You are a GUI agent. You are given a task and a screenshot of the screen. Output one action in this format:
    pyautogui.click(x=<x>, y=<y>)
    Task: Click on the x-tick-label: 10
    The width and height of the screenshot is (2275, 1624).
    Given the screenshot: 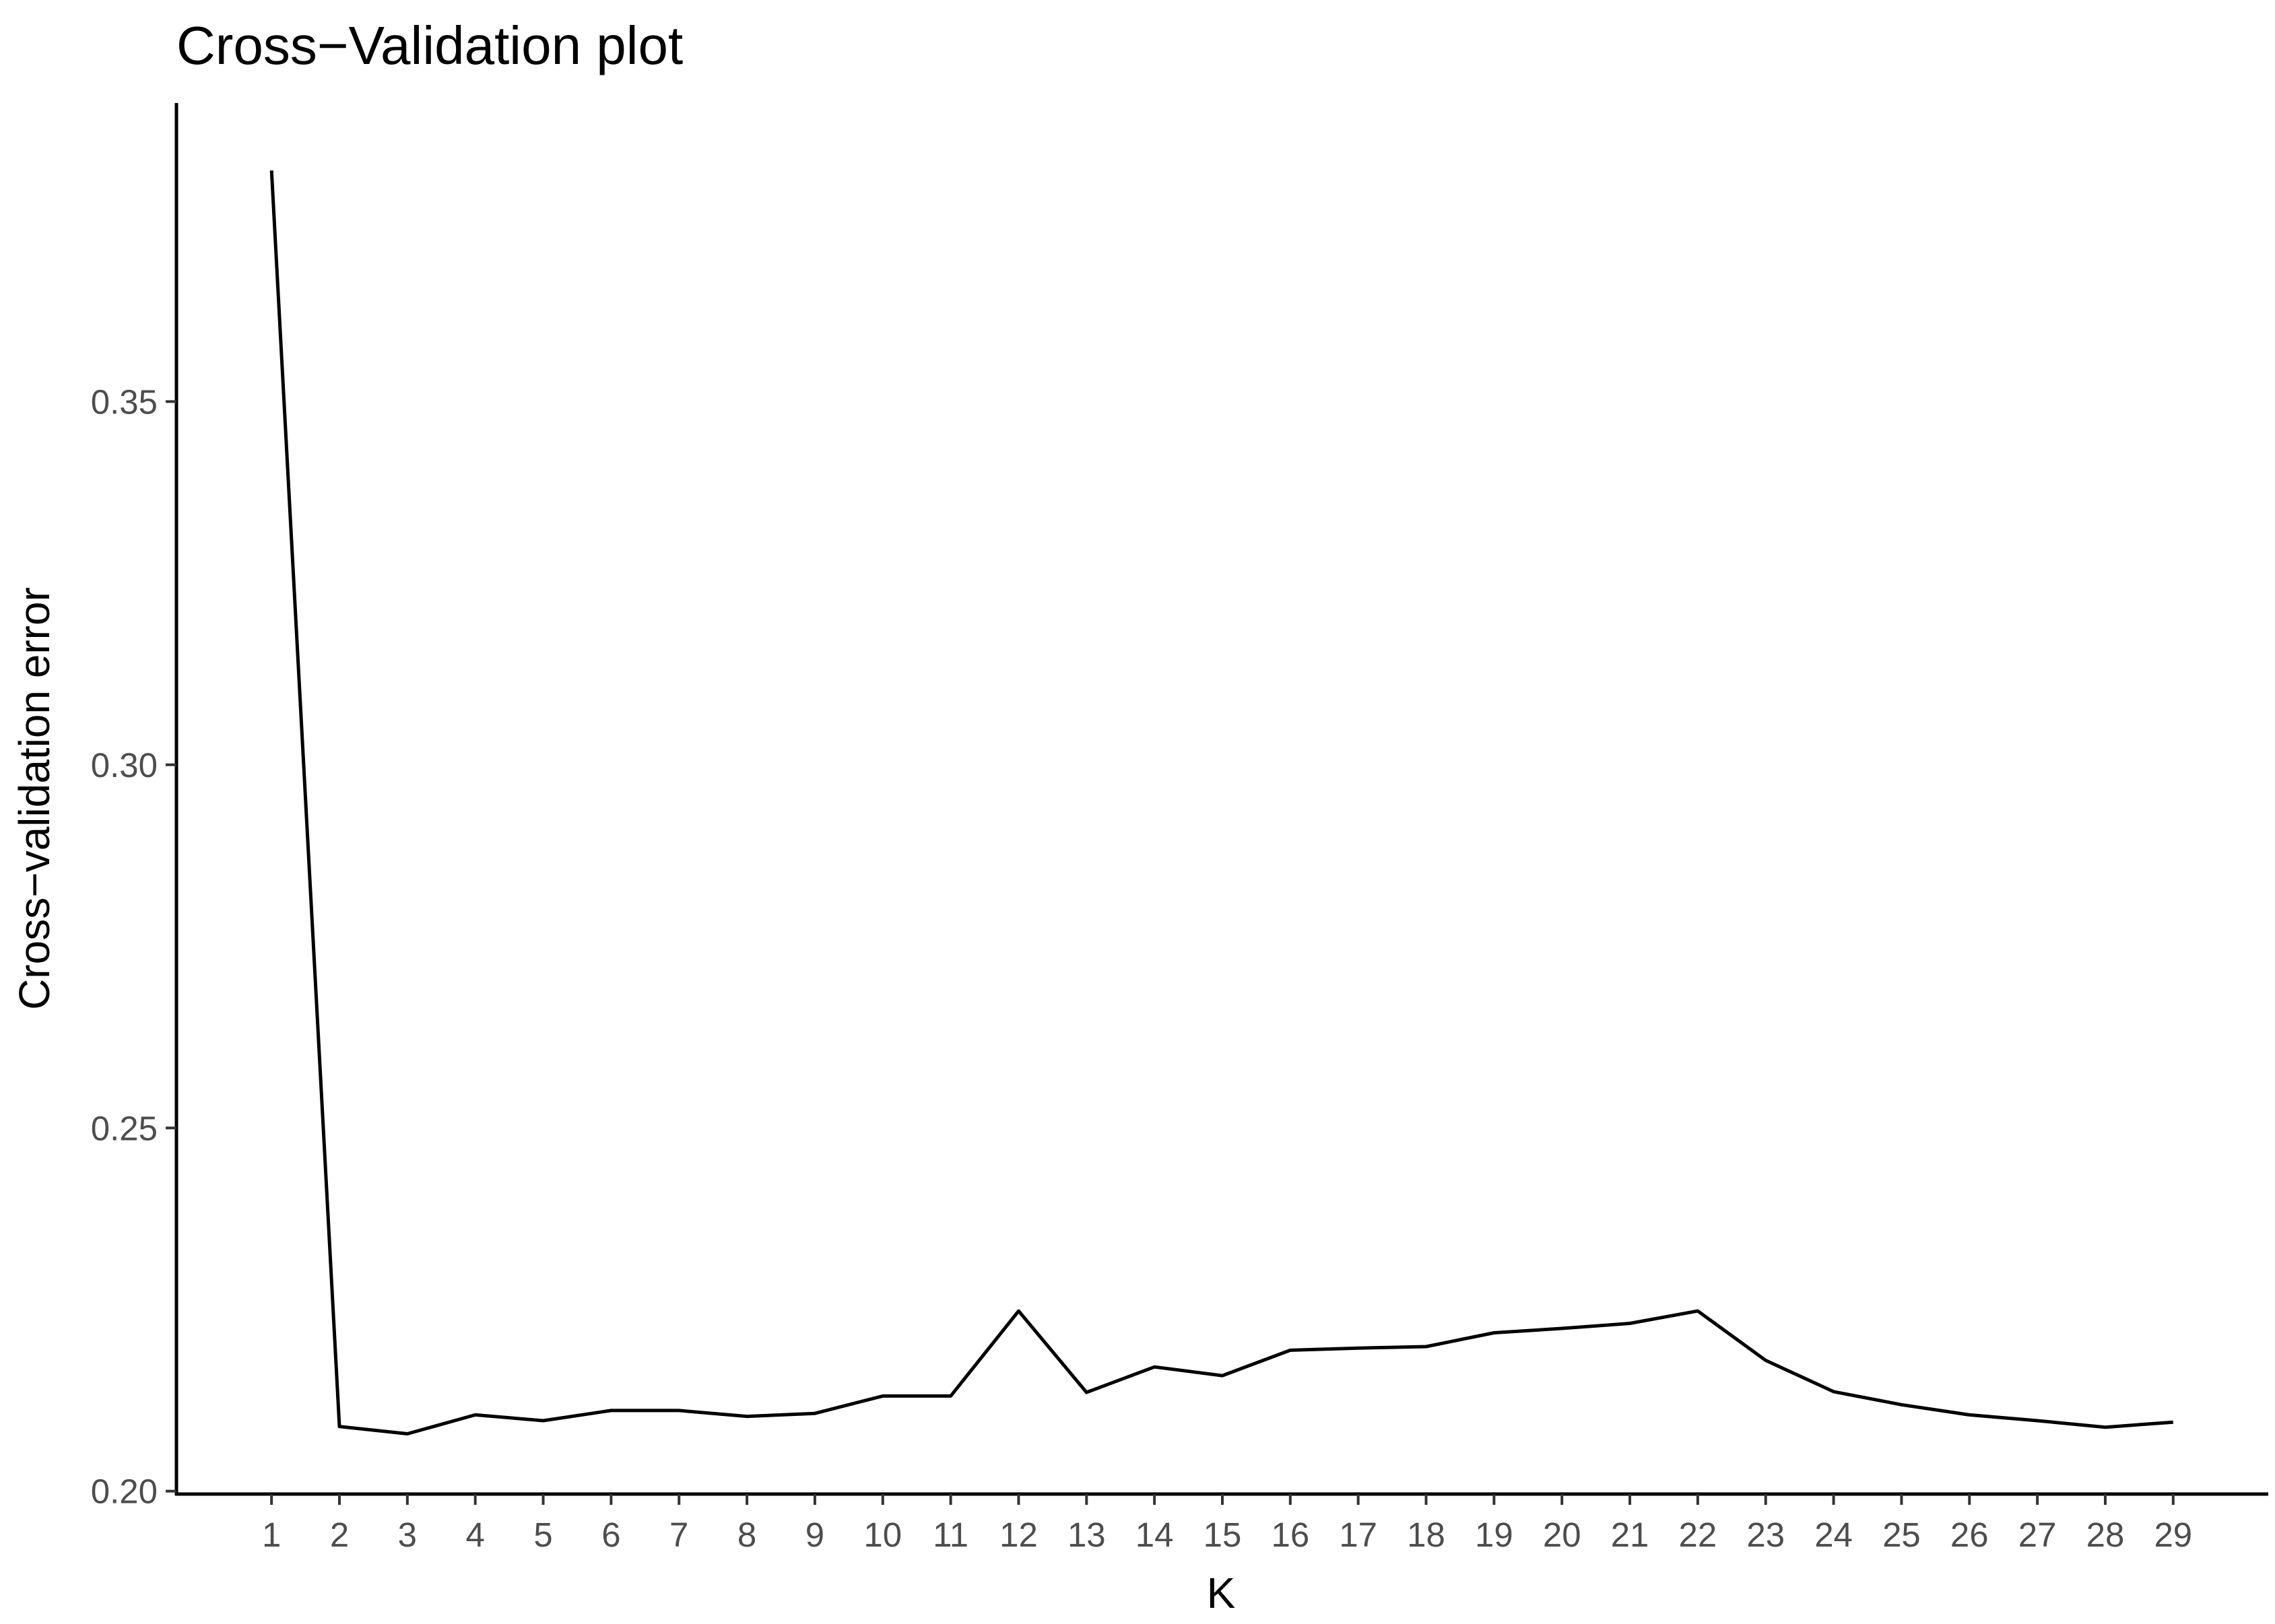 What is the action you would take?
    pyautogui.click(x=882, y=1535)
    